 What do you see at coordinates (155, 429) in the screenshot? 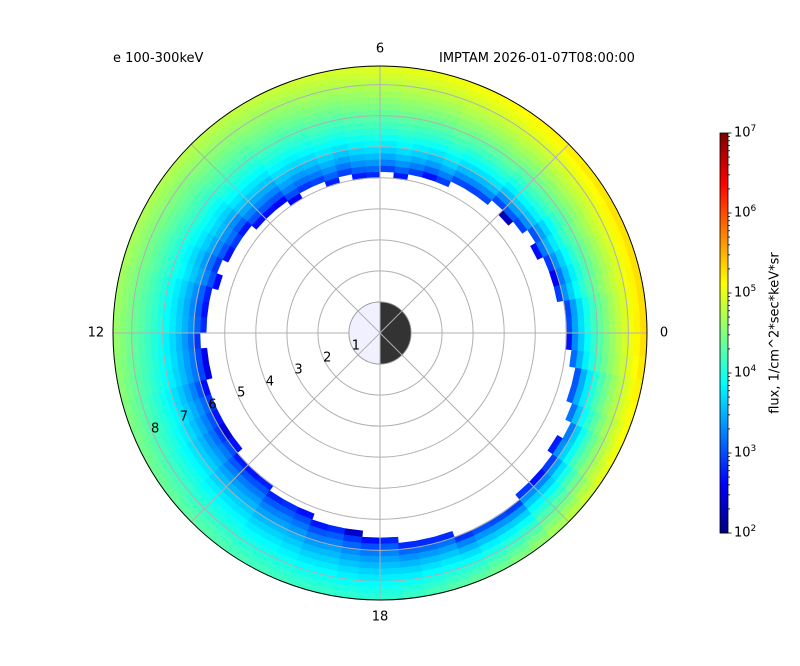
I see `radial-tick-label: 8` at bounding box center [155, 429].